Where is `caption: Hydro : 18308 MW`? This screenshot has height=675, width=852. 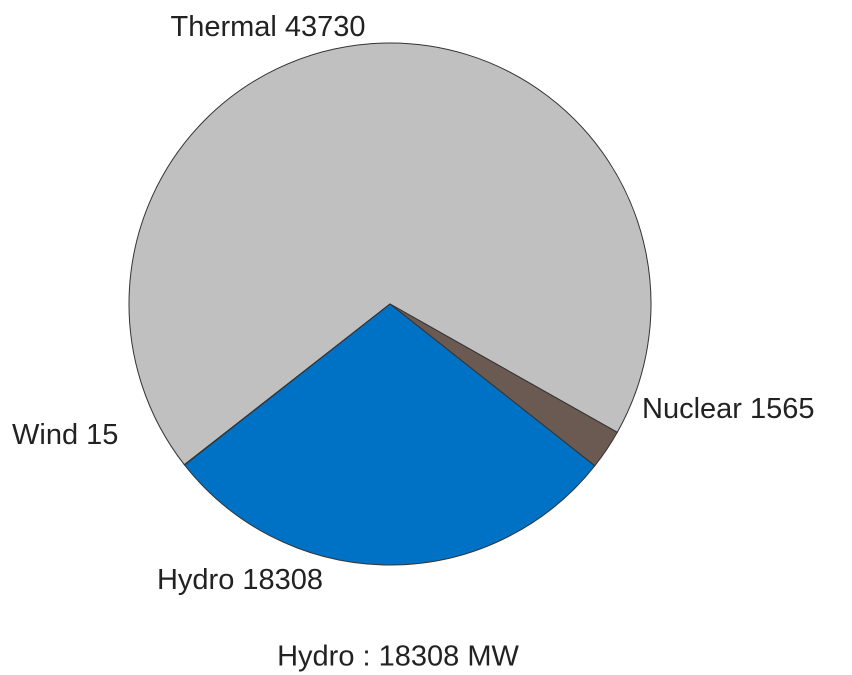
caption: Hydro : 18308 MW is located at coordinates (398, 657).